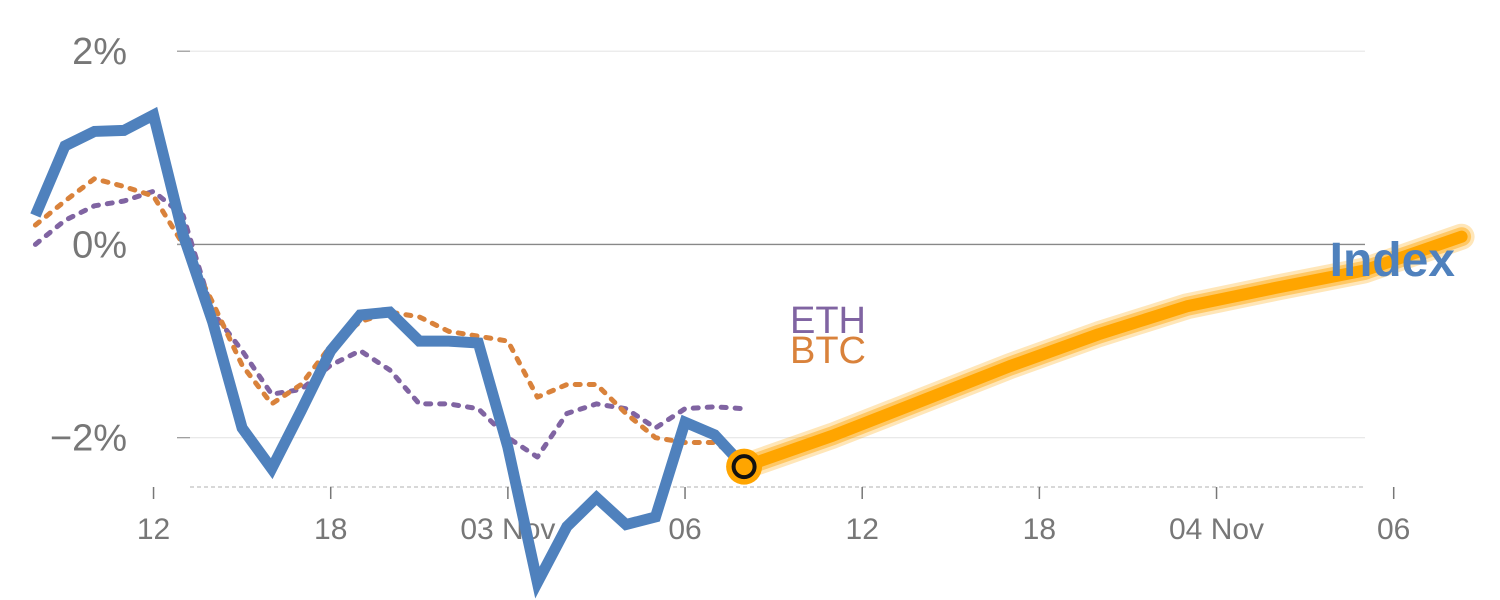 Image resolution: width=1500 pixels, height=600 pixels. I want to click on marker-inner-dot, so click(744, 467).